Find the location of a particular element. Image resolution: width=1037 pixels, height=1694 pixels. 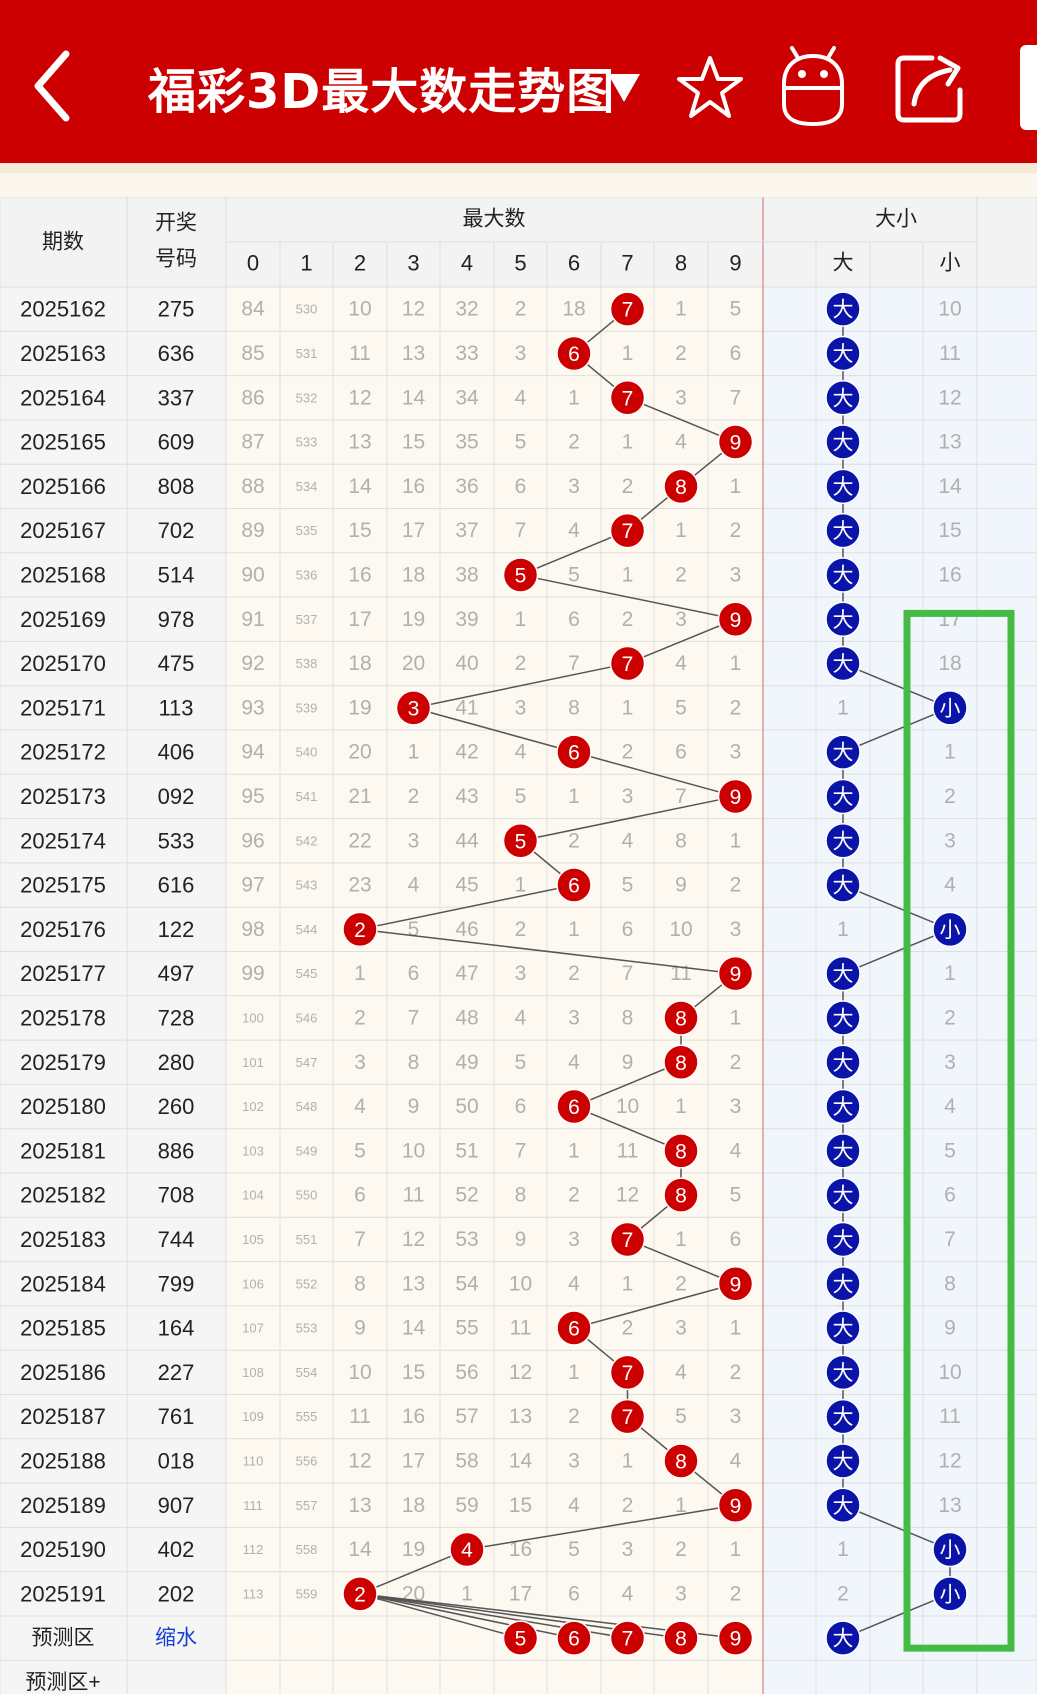

period-cell: 2025165 is located at coordinates (63, 442).